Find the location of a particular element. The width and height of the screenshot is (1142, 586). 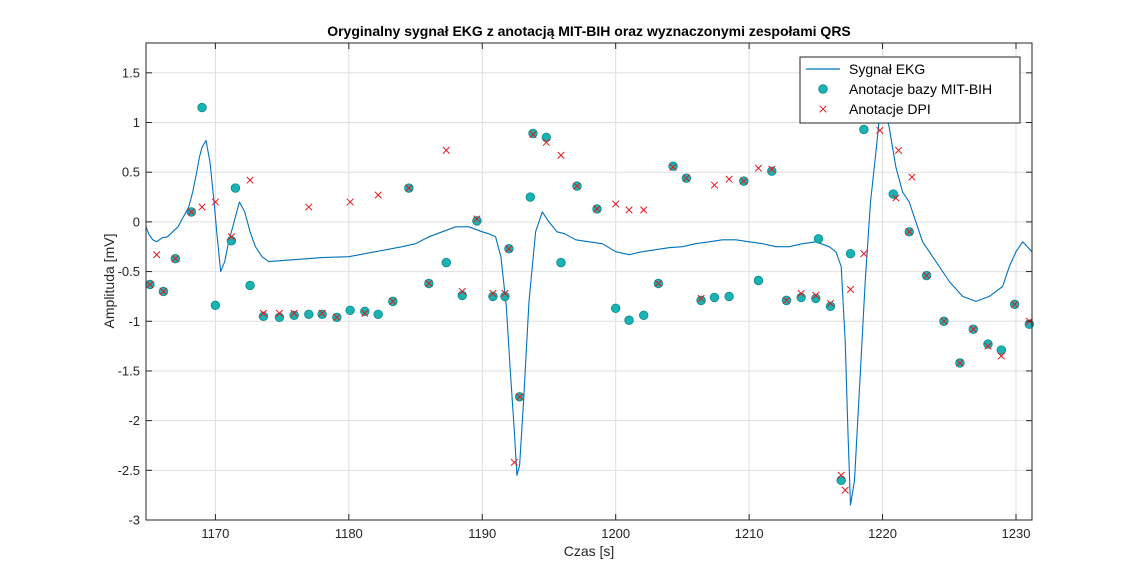

legend-swatch-dpi is located at coordinates (823, 109).